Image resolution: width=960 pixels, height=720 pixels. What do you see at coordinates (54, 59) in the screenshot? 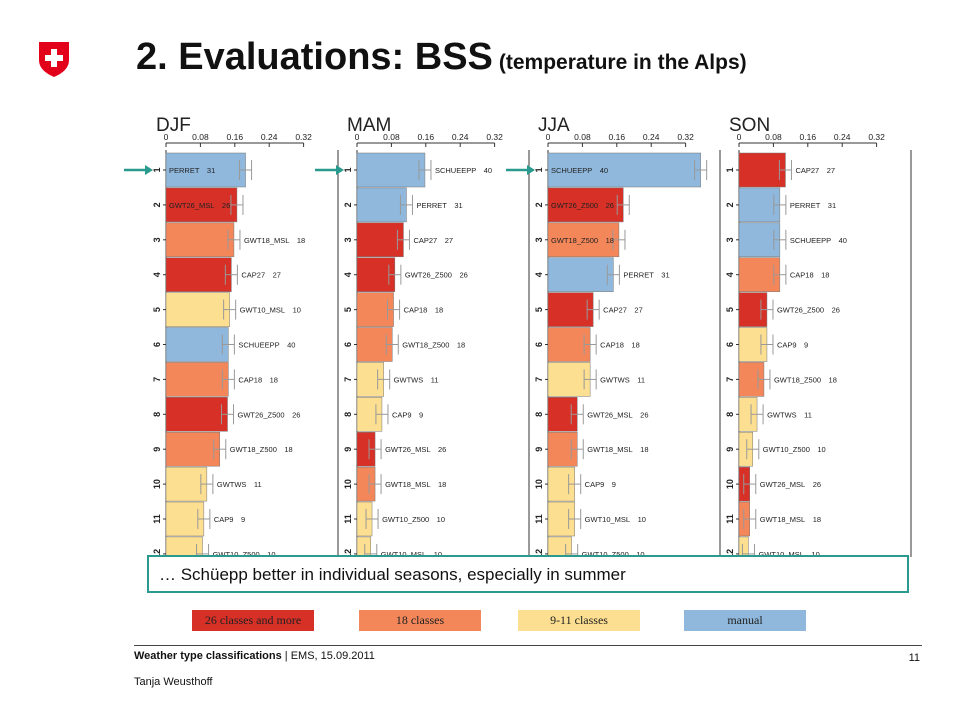
I see `swiss-shield-logo` at bounding box center [54, 59].